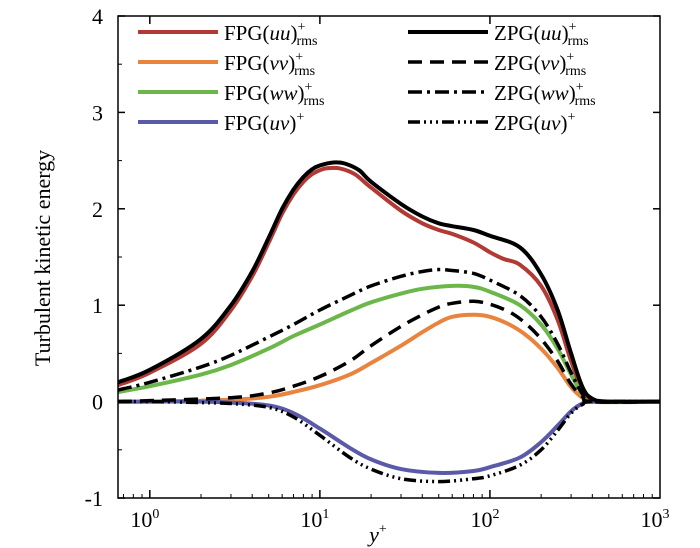 The height and width of the screenshot is (548, 700). What do you see at coordinates (270, 34) in the screenshot?
I see `legend-label-fpg-uu: FPG(uu)+ rms` at bounding box center [270, 34].